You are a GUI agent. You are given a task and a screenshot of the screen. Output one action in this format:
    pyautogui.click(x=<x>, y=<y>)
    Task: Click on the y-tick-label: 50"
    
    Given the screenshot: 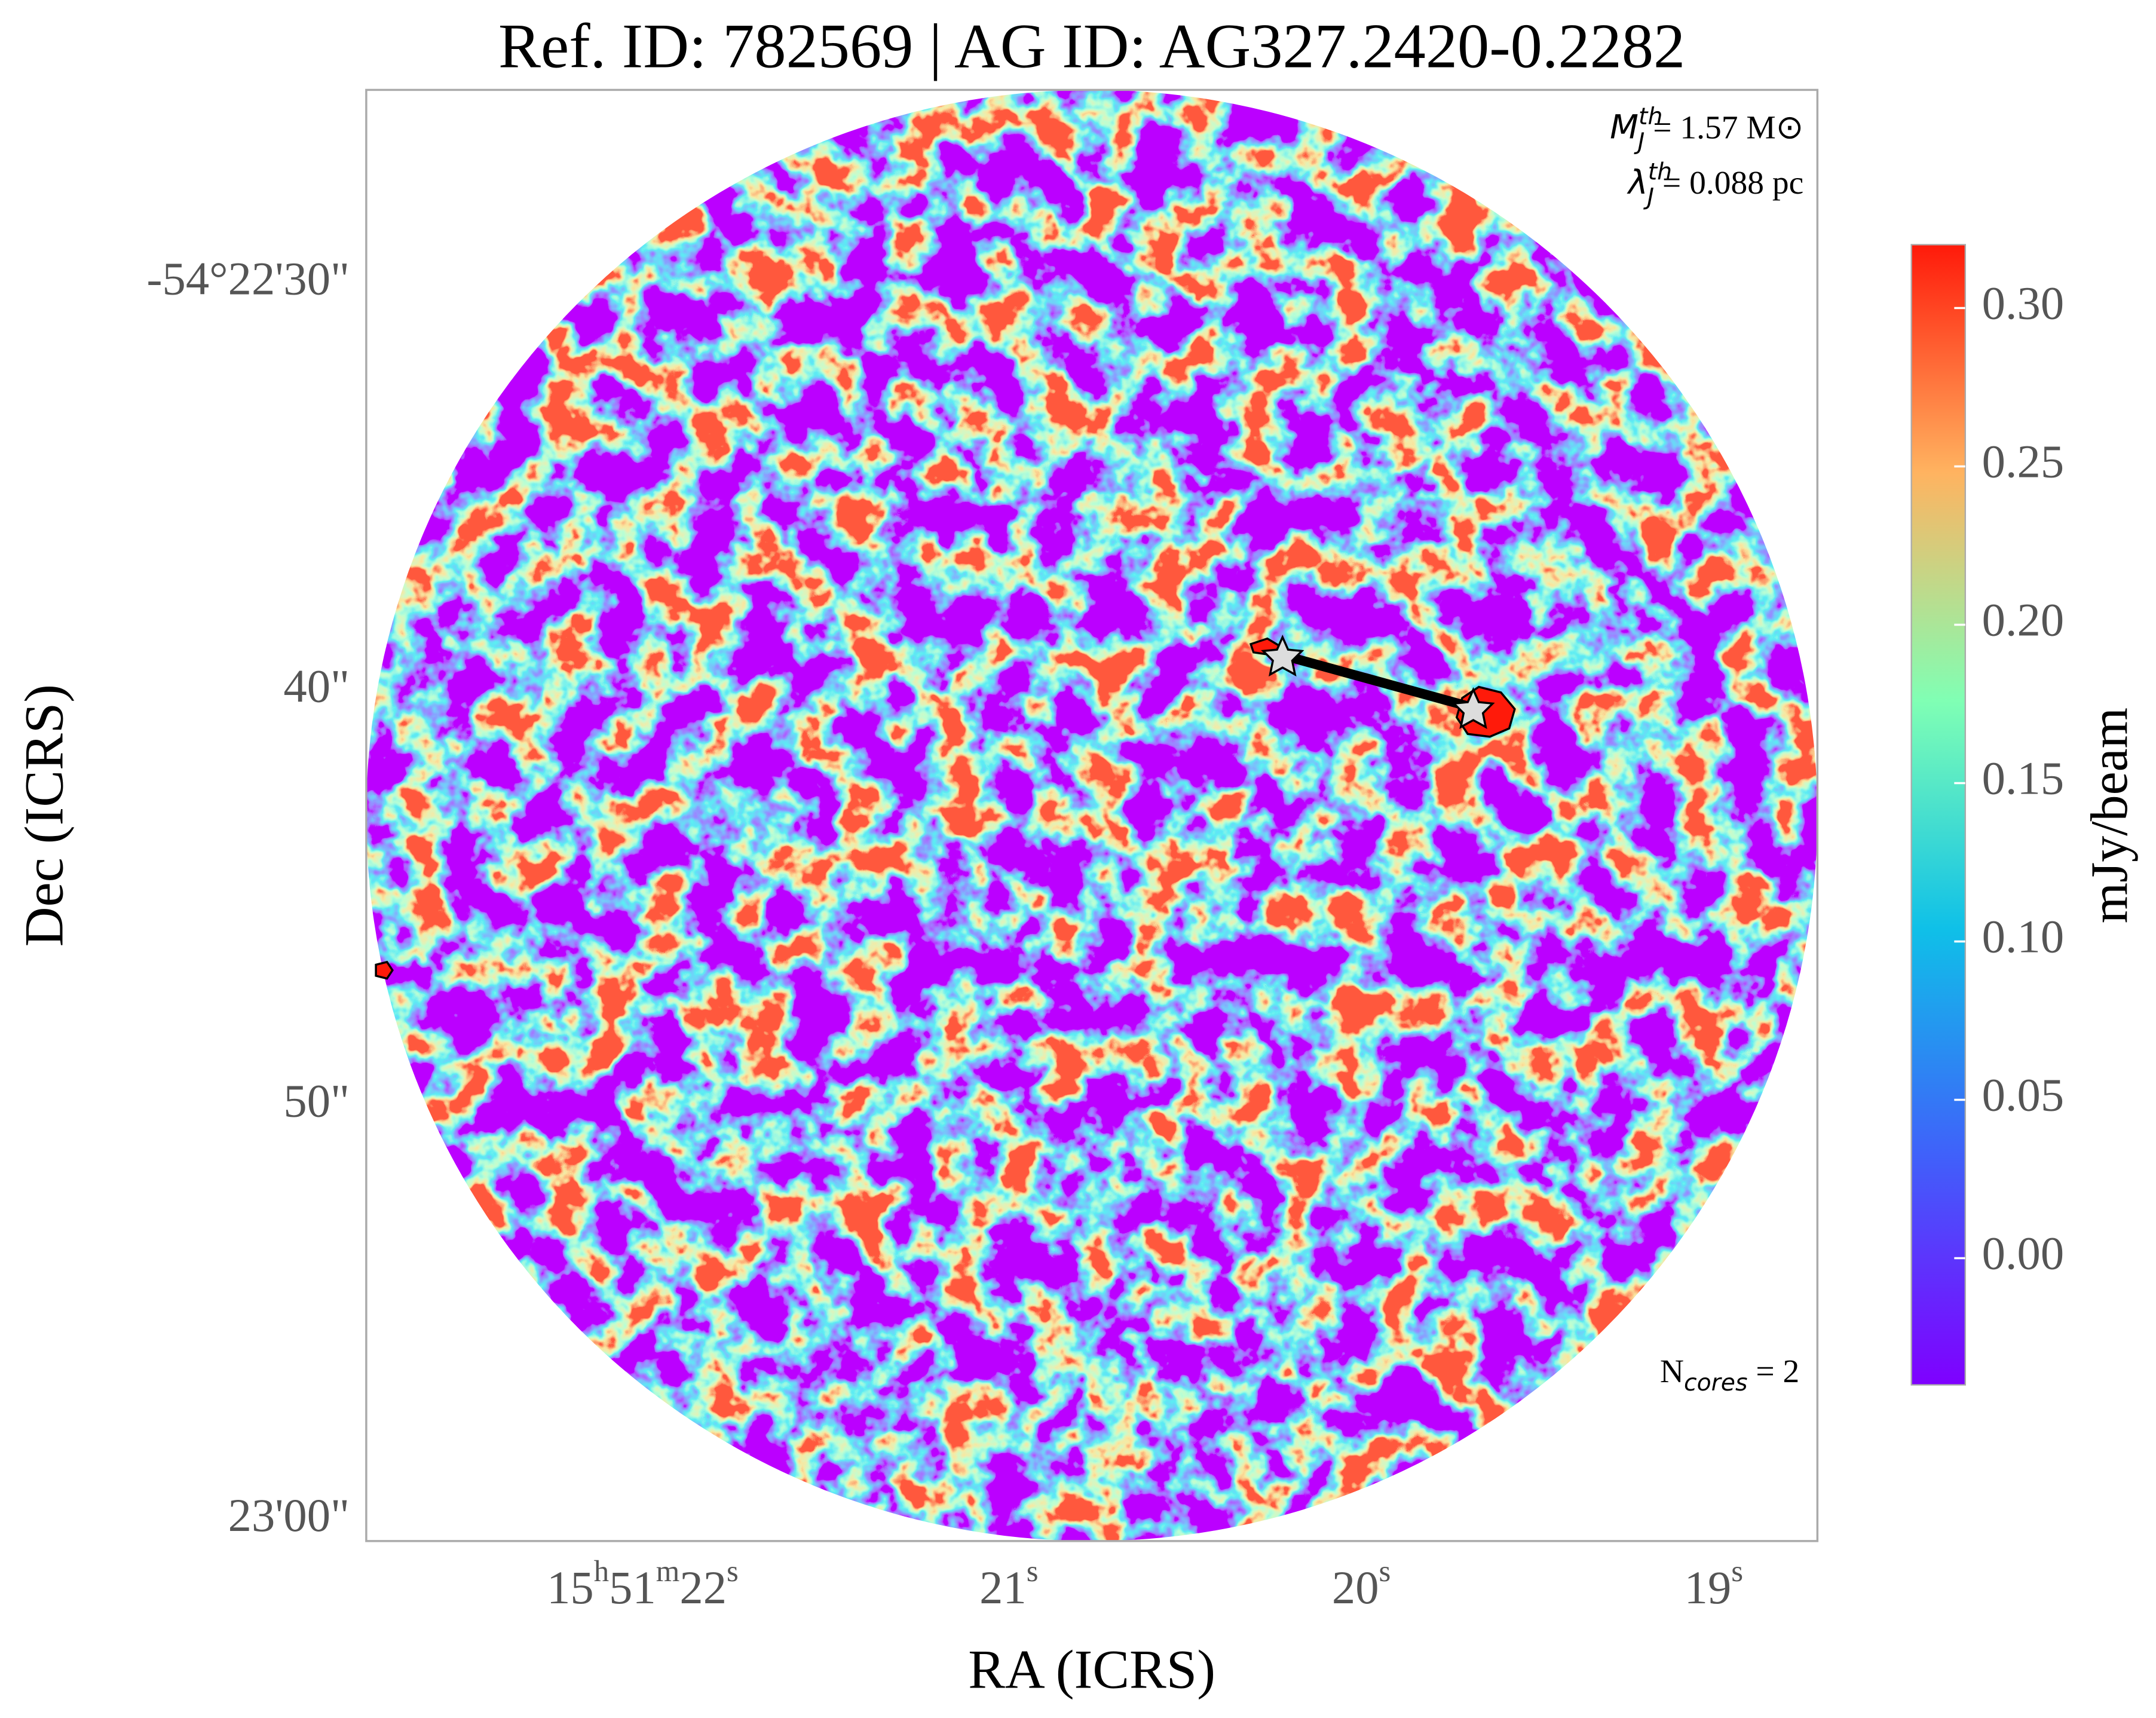 What is the action you would take?
    pyautogui.click(x=317, y=1101)
    